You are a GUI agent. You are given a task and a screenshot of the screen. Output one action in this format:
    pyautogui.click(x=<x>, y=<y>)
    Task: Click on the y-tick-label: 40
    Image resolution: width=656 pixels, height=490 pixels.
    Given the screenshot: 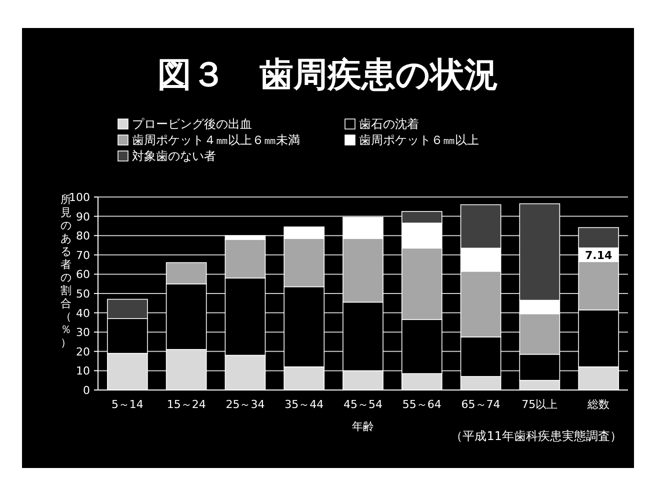 What is the action you would take?
    pyautogui.click(x=83, y=313)
    